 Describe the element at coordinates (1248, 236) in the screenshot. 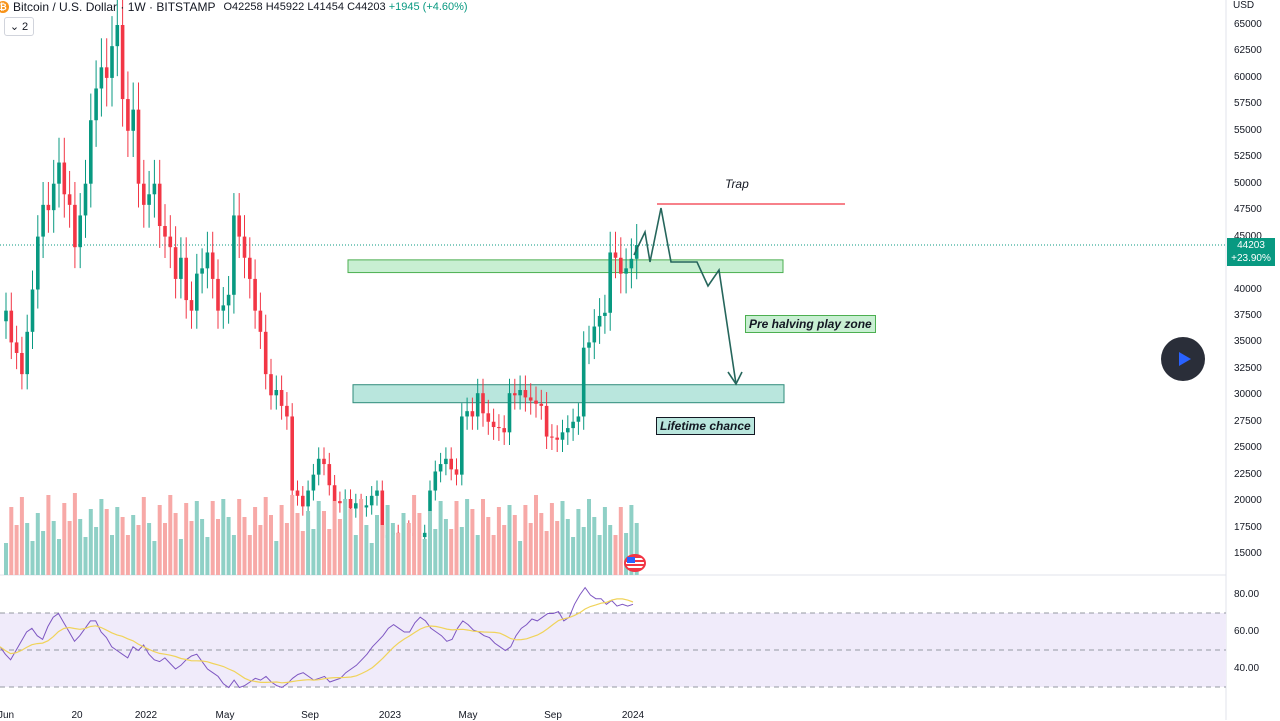

I see `price-tick: 45000` at that location.